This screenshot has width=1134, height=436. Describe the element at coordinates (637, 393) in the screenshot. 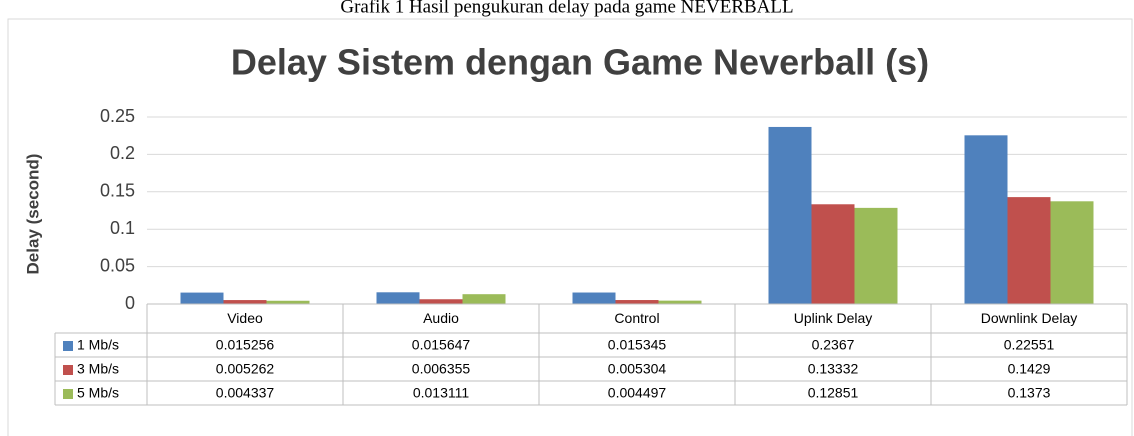

I see `table-cell: 0.004497` at that location.